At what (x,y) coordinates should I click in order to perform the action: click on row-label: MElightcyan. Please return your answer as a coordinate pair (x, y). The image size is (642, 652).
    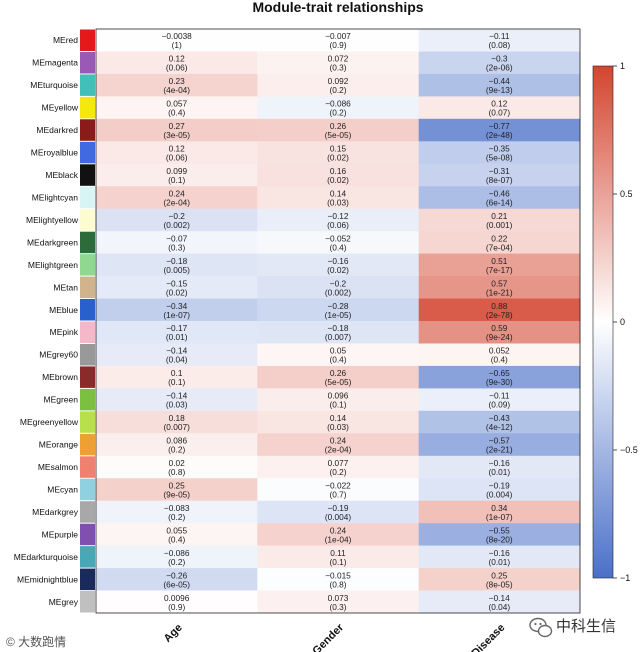
    Looking at the image, I should click on (55, 198).